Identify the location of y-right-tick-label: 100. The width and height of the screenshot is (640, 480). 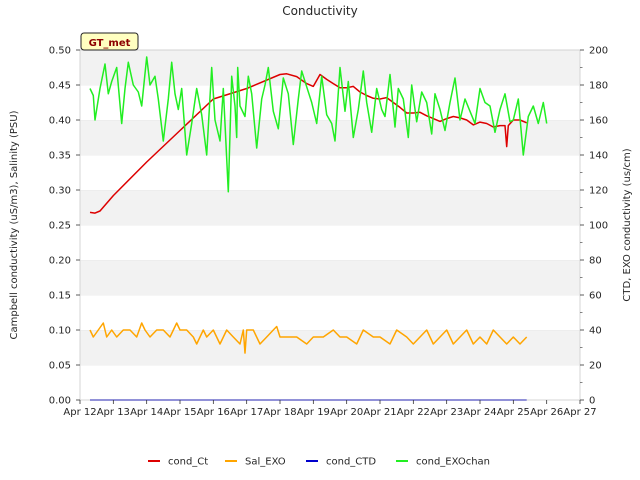
(598, 226).